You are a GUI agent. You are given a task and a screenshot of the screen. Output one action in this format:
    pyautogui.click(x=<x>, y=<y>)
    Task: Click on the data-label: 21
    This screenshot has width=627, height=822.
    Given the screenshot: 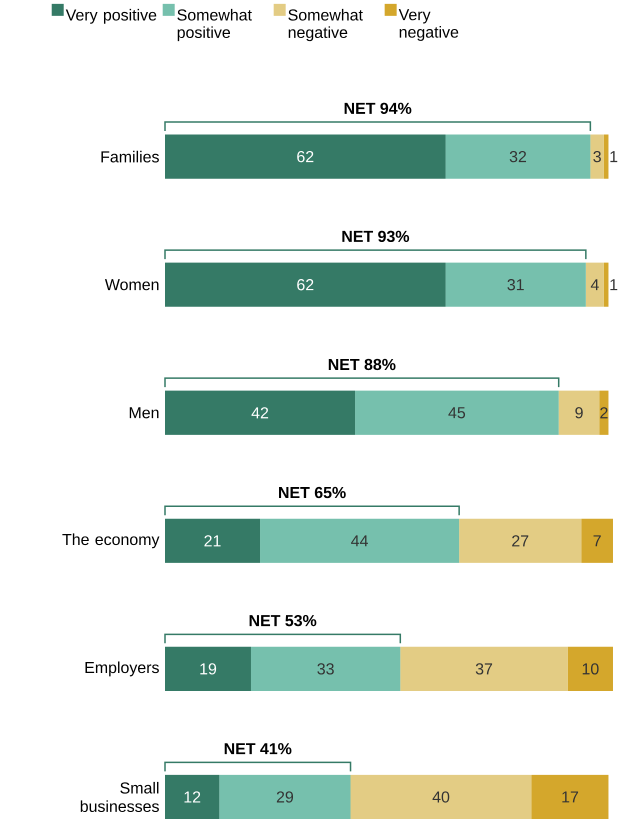 What is the action you would take?
    pyautogui.click(x=212, y=540)
    